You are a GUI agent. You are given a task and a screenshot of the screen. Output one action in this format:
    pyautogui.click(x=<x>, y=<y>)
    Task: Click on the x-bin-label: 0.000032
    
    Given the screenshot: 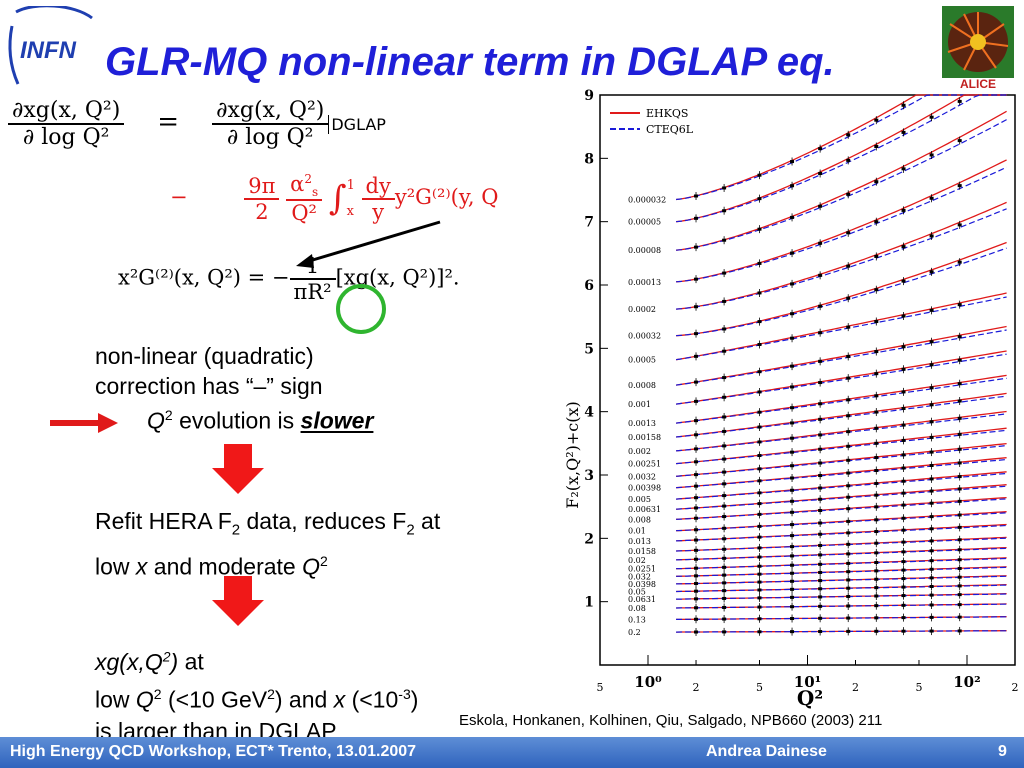 What is the action you would take?
    pyautogui.click(x=647, y=200)
    